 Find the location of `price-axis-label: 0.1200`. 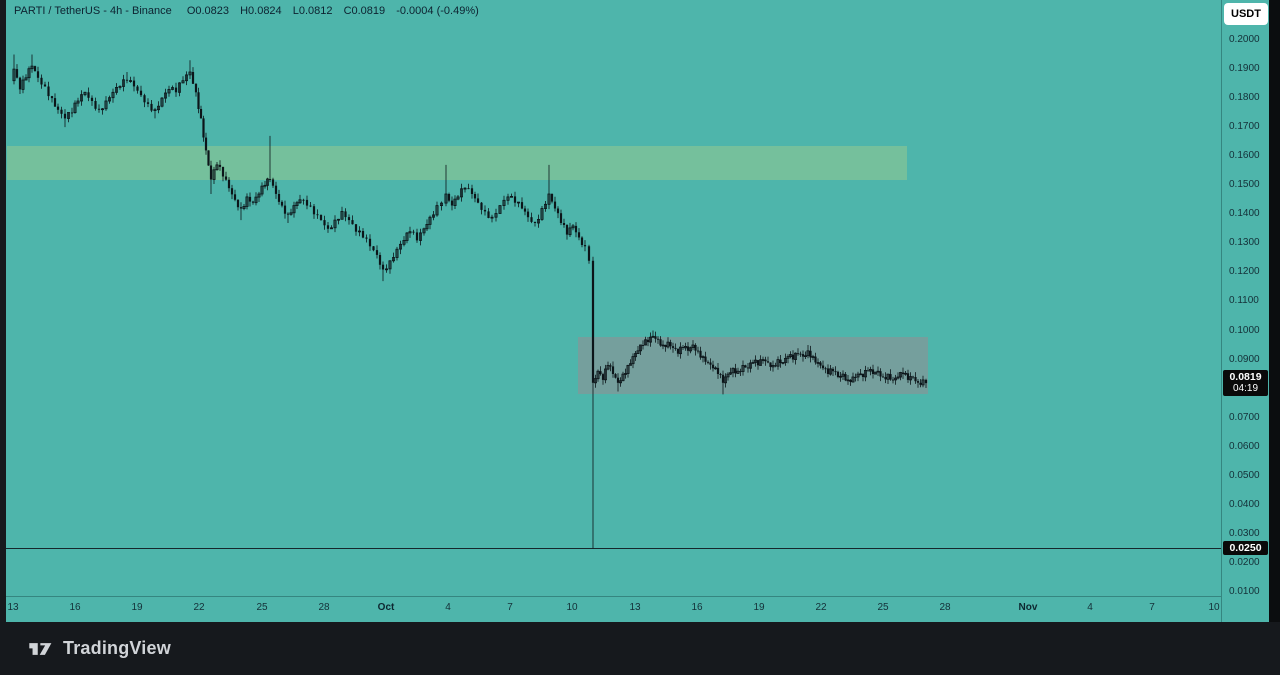

price-axis-label: 0.1200 is located at coordinates (1244, 271).